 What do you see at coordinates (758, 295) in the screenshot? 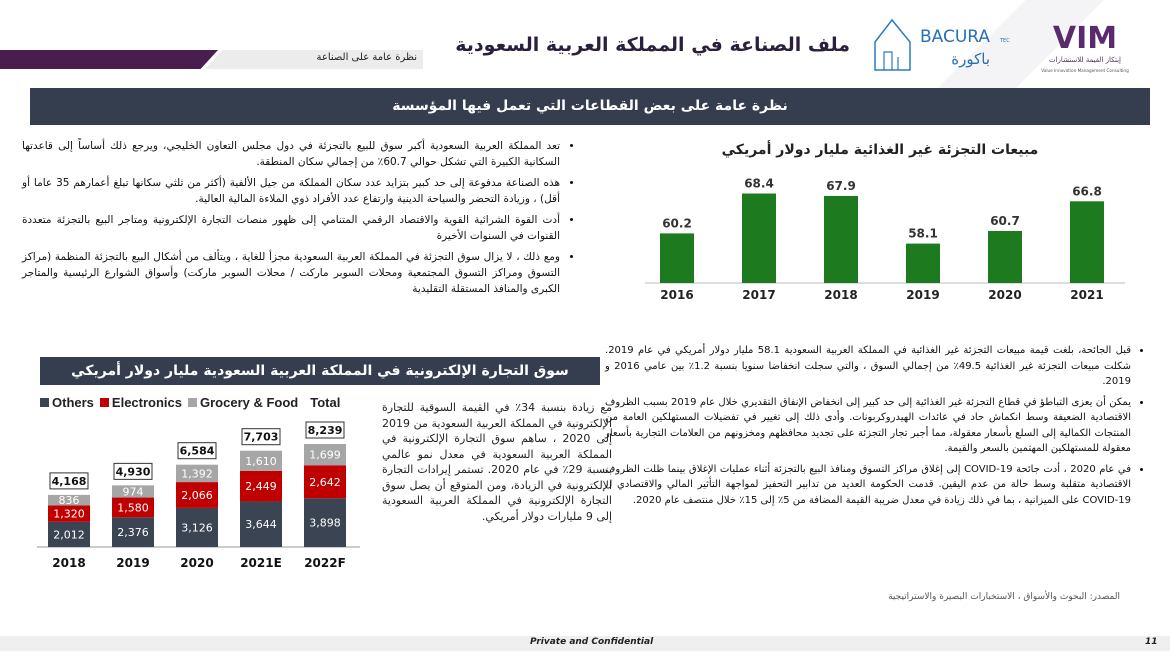
I see `x-tick-label: 2017` at bounding box center [758, 295].